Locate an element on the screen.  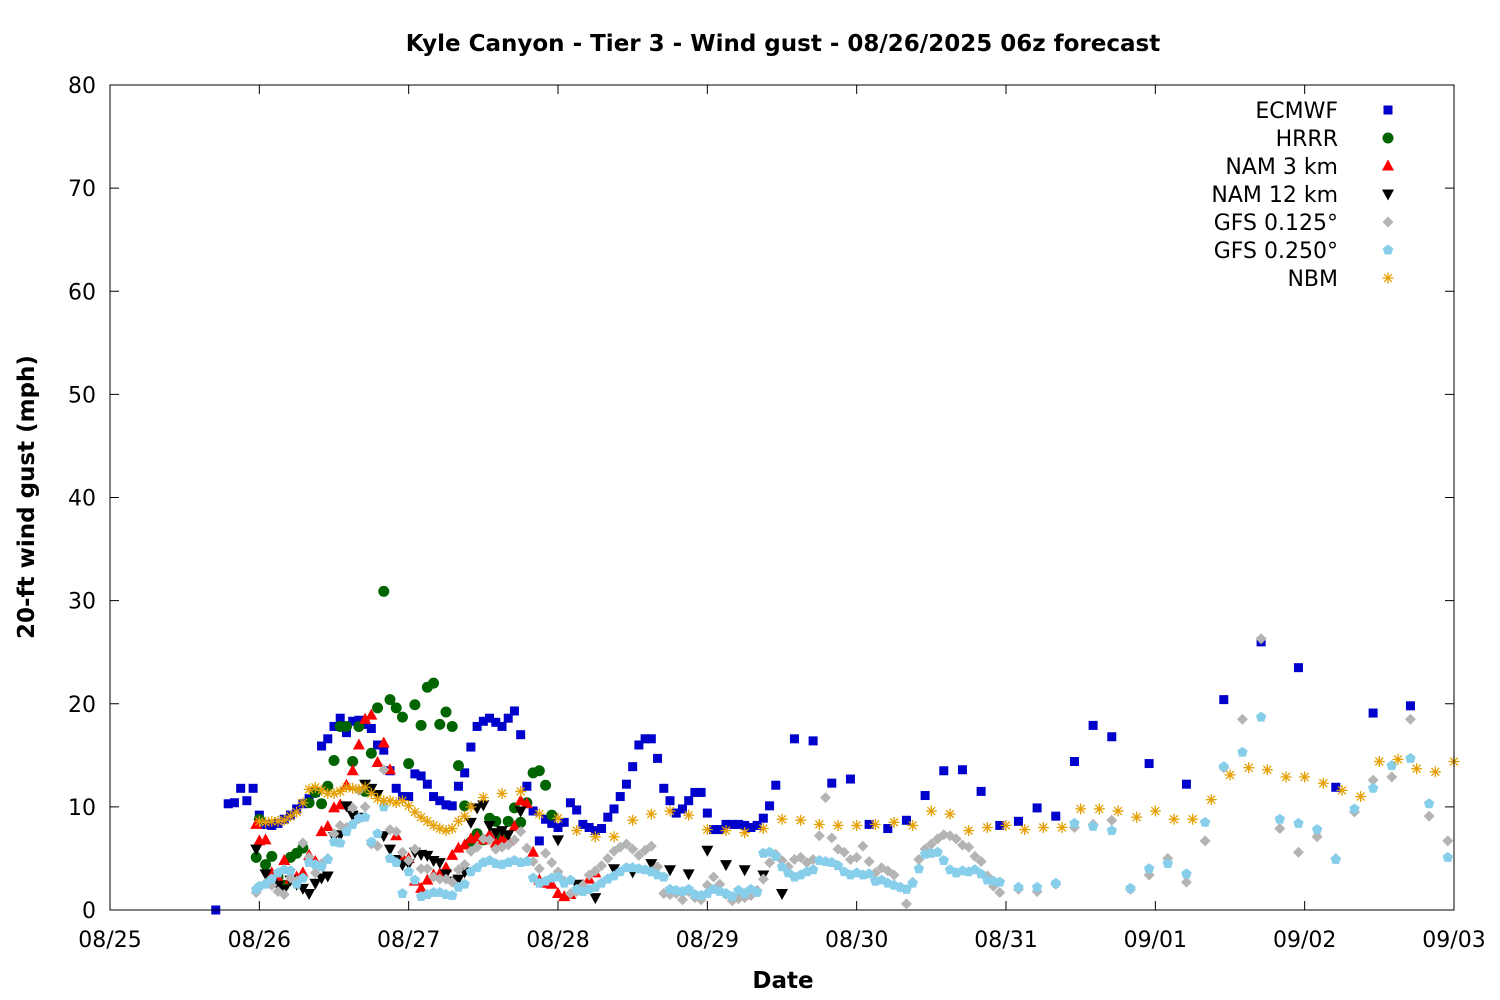
legend-label: GFS 0.125° is located at coordinates (1276, 223).